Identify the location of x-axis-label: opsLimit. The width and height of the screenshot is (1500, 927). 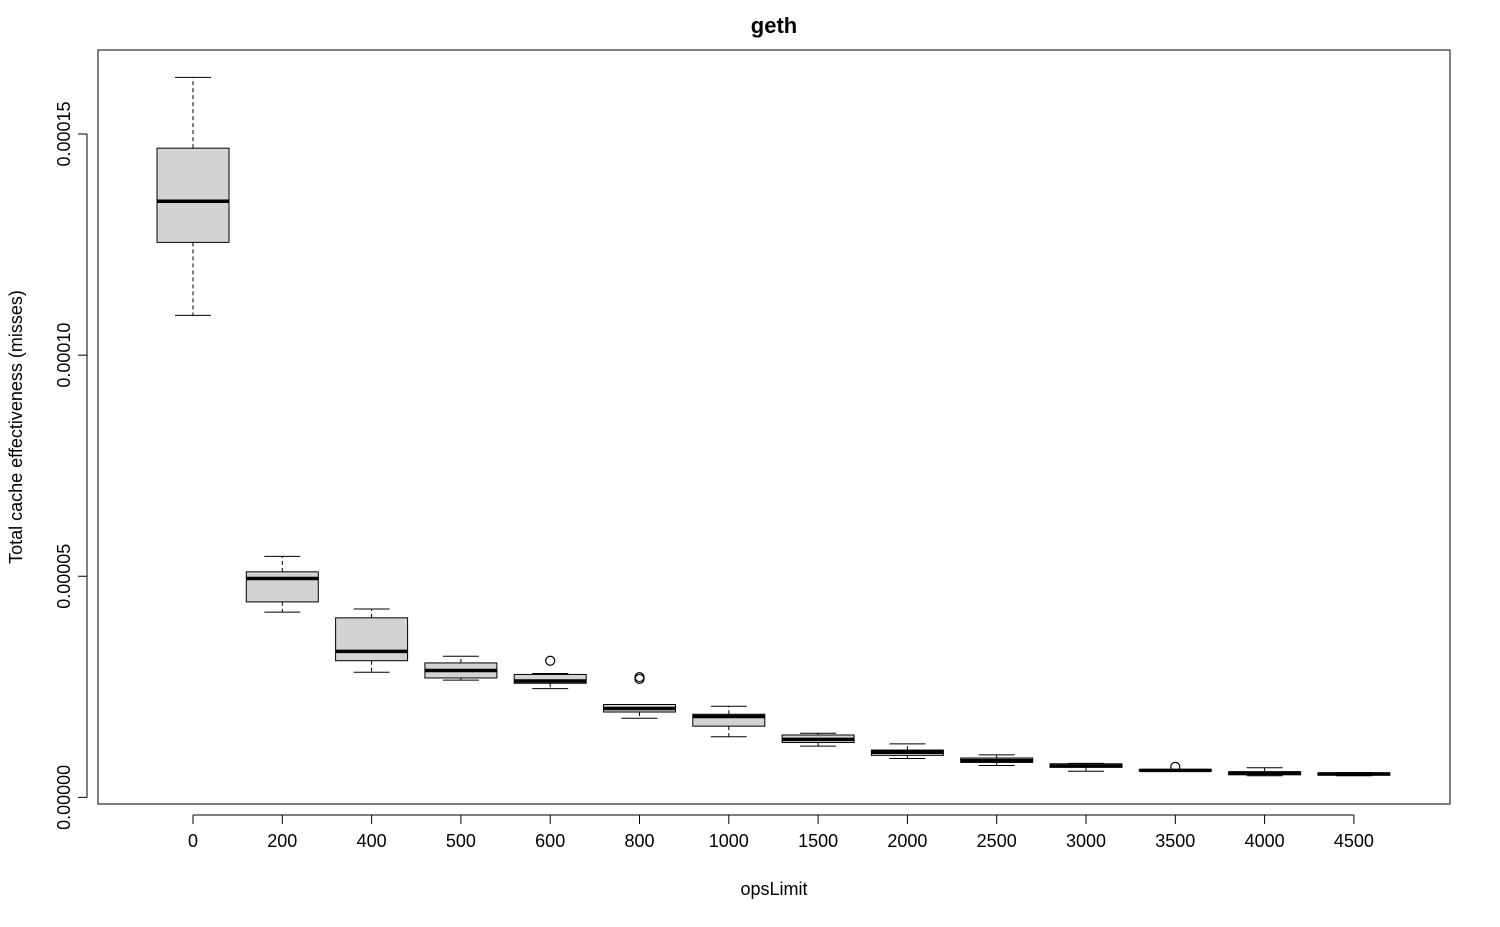
(773, 889).